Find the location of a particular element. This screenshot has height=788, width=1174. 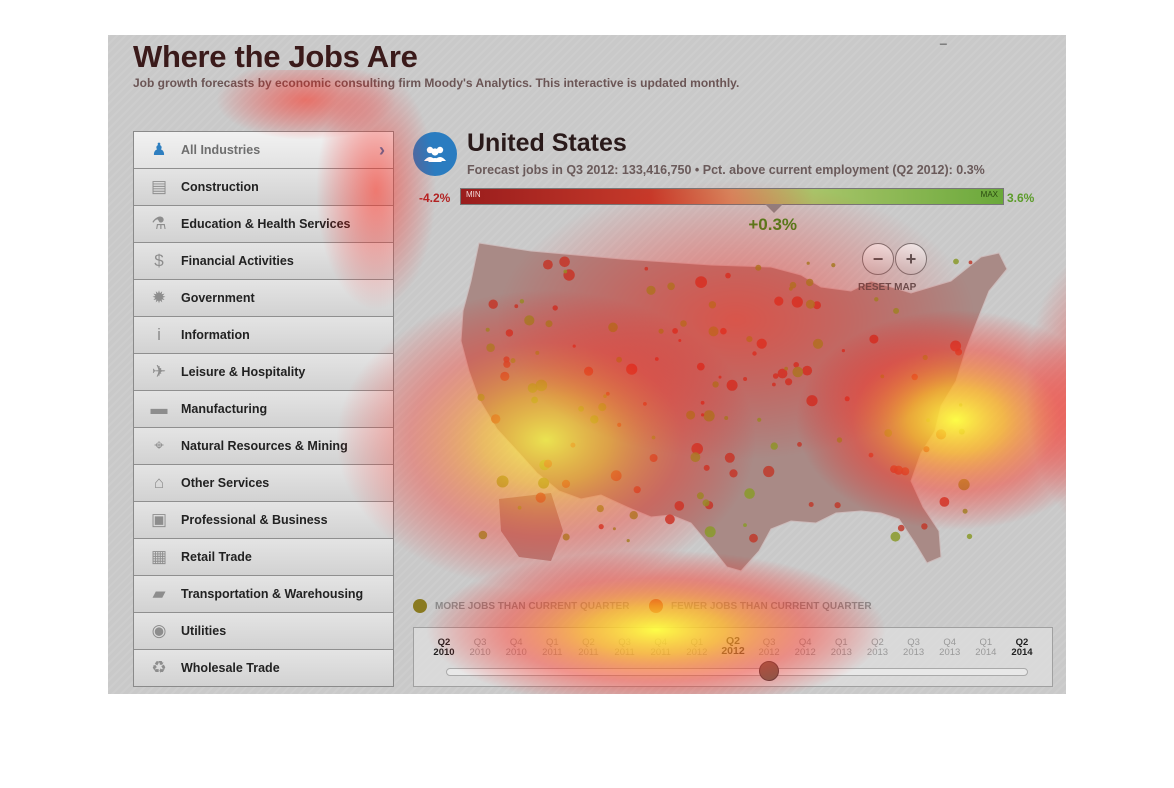

timeline-quarter: Q2 2013 is located at coordinates (878, 648).